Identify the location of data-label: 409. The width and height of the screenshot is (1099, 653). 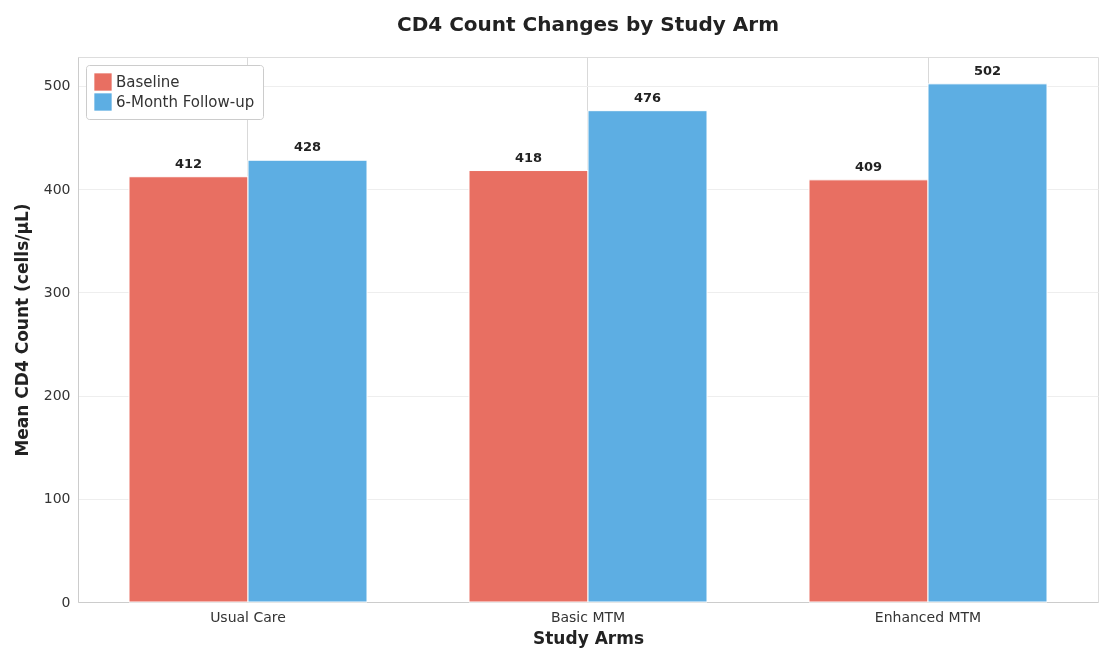
(868, 166).